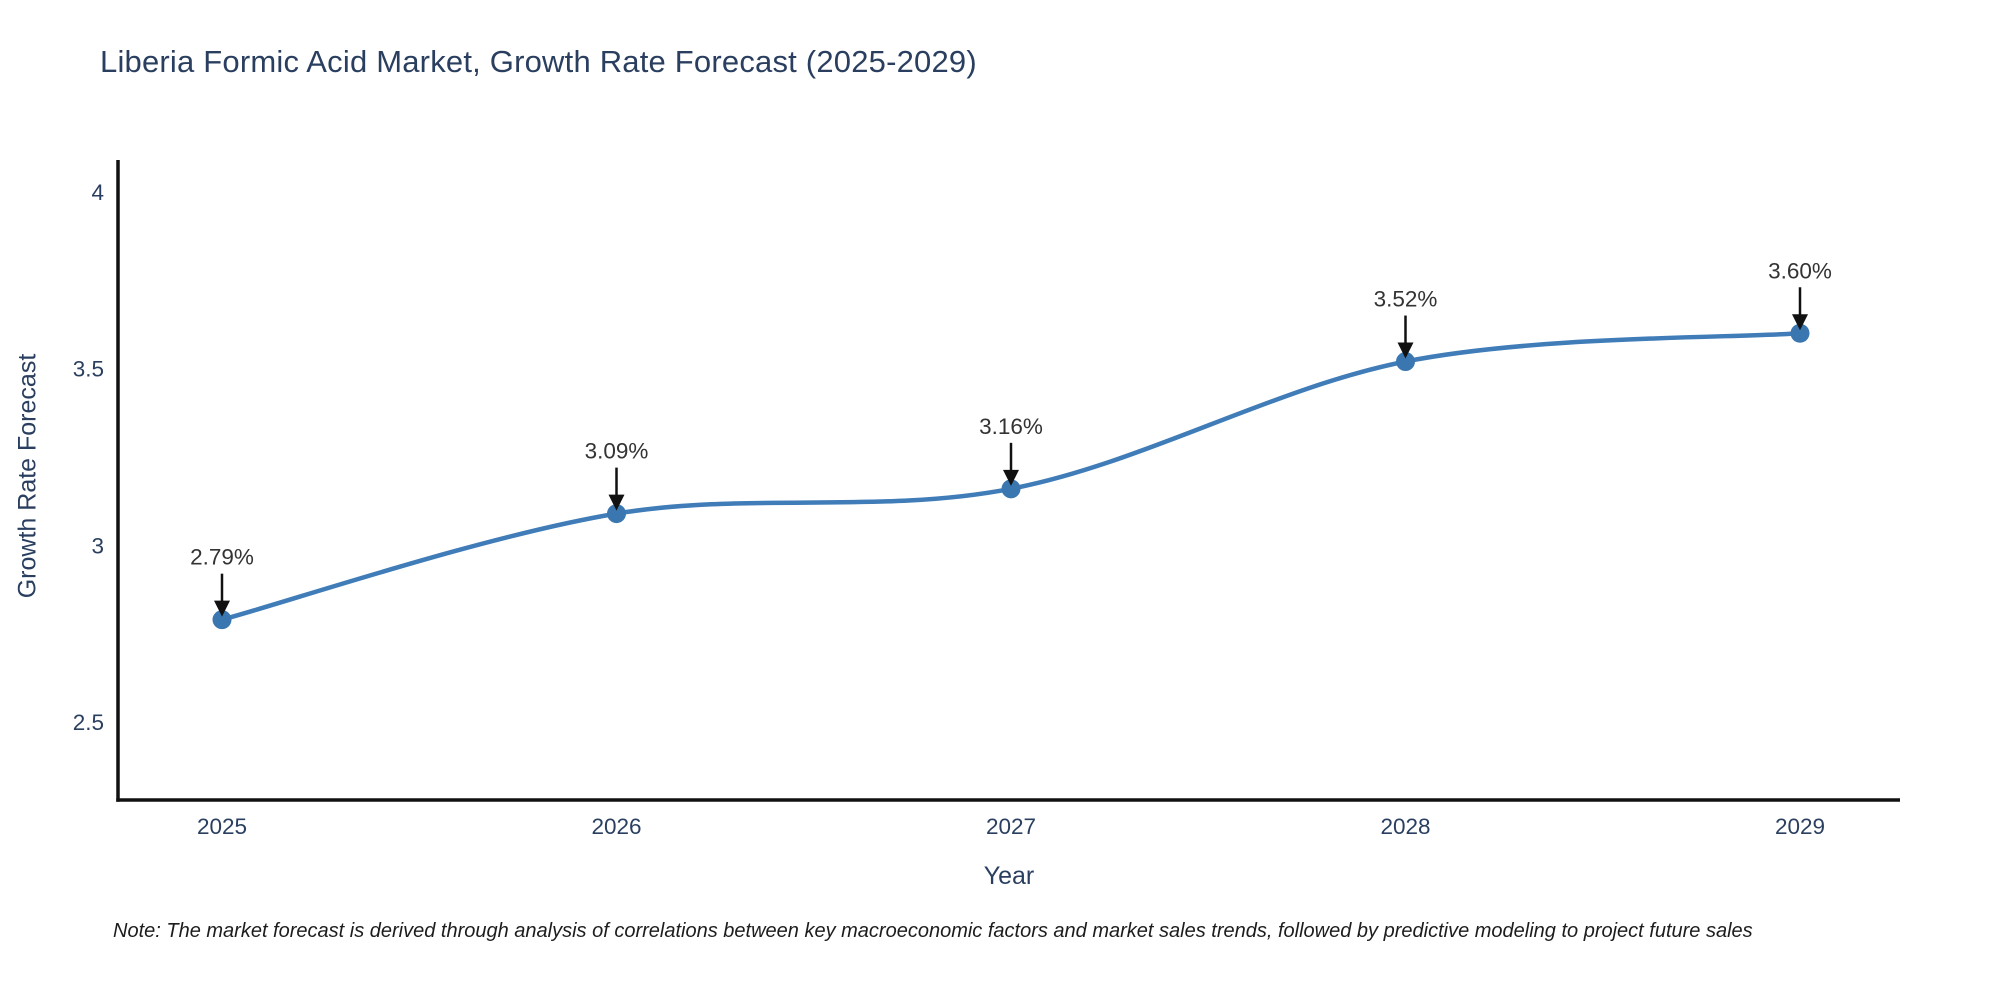 The image size is (2000, 1000). Describe the element at coordinates (97, 192) in the screenshot. I see `y-tick-label: 4` at that location.